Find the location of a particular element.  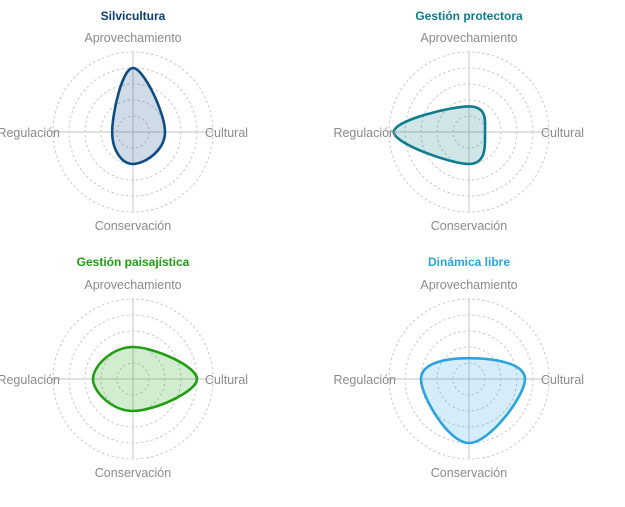

chart-title: Dinámica libre is located at coordinates (469, 262).